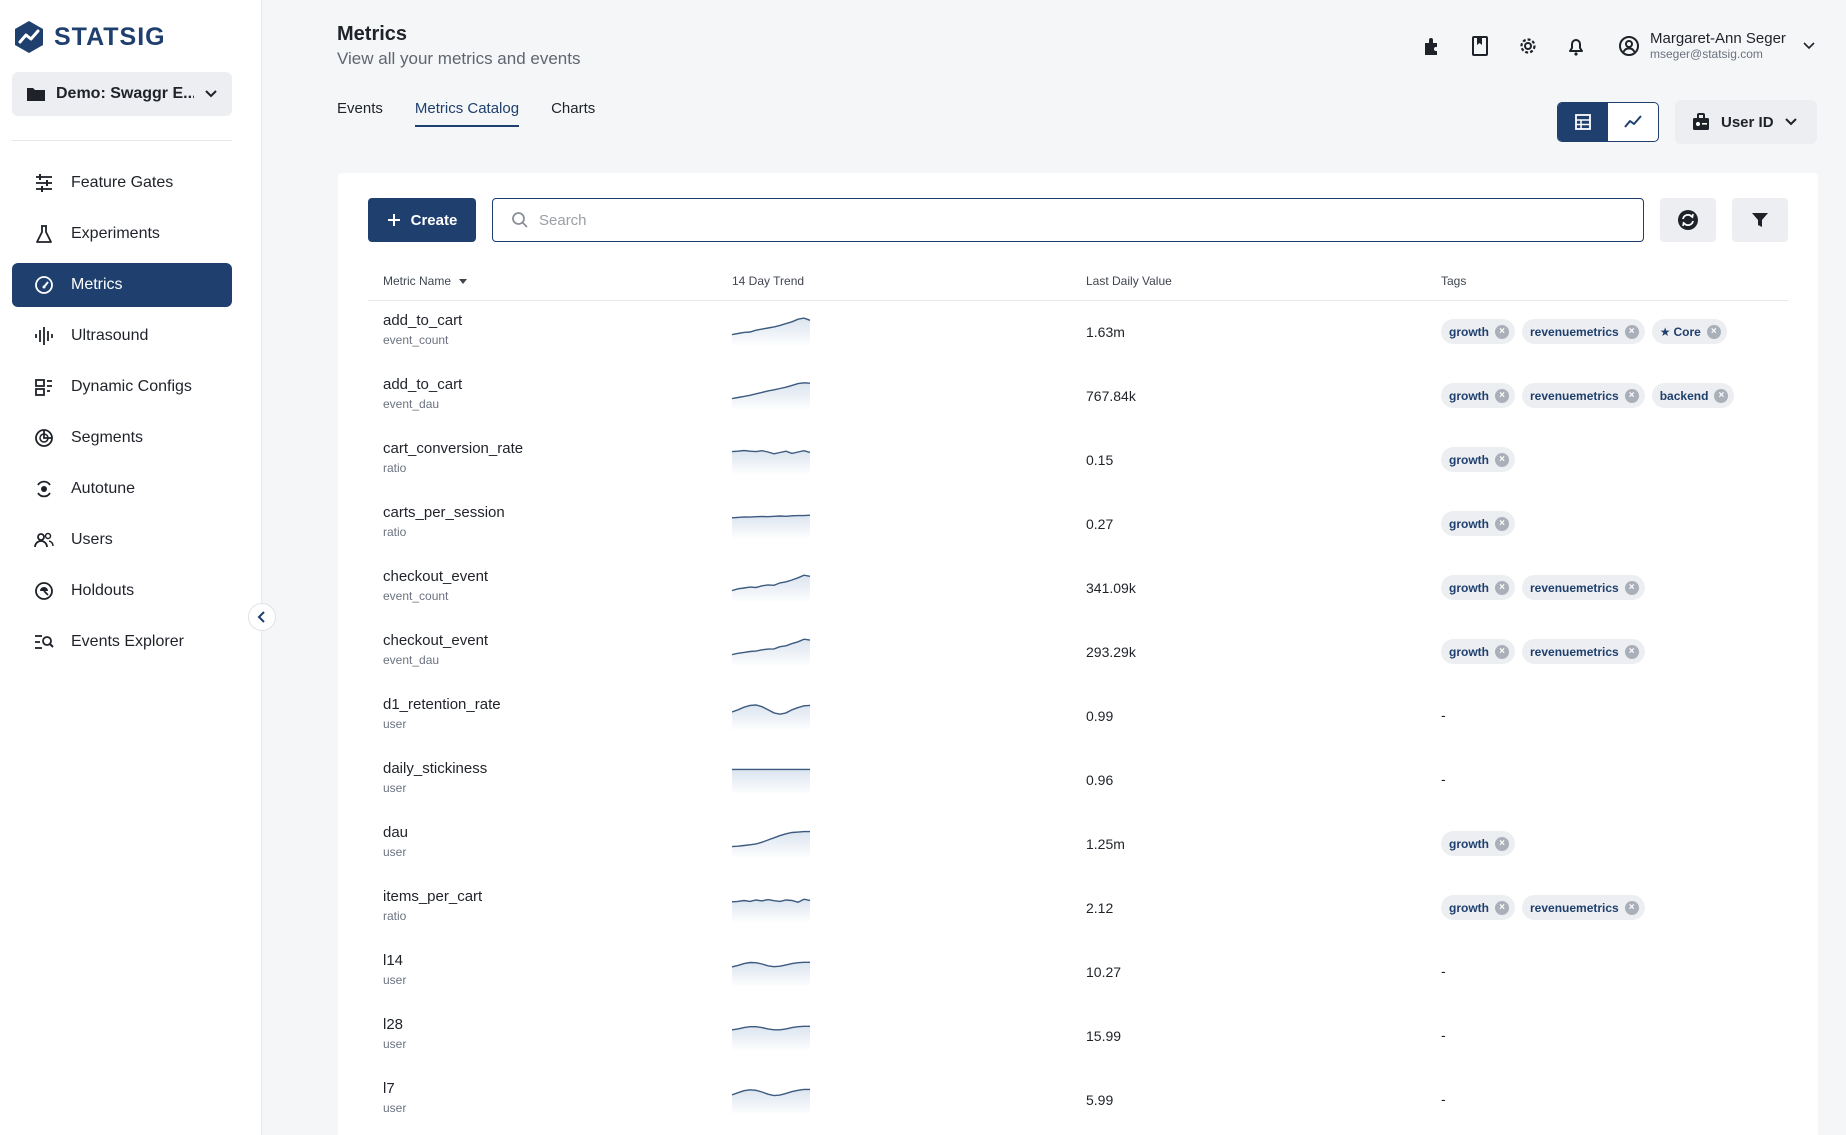 This screenshot has height=1135, width=1846. Describe the element at coordinates (416, 596) in the screenshot. I see `metric-type: event_count` at that location.